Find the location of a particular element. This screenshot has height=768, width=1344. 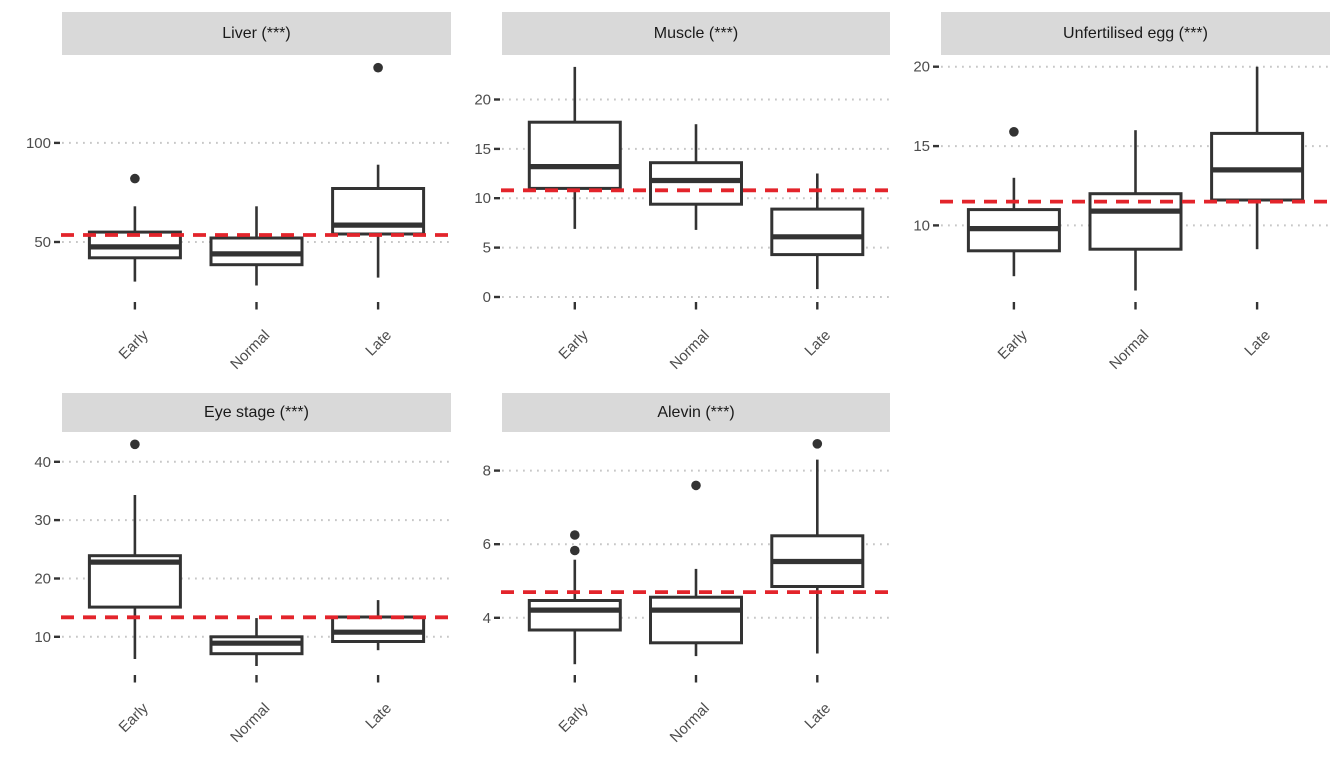

panel-strip-muscle: Muscle (***) is located at coordinates (696, 33).